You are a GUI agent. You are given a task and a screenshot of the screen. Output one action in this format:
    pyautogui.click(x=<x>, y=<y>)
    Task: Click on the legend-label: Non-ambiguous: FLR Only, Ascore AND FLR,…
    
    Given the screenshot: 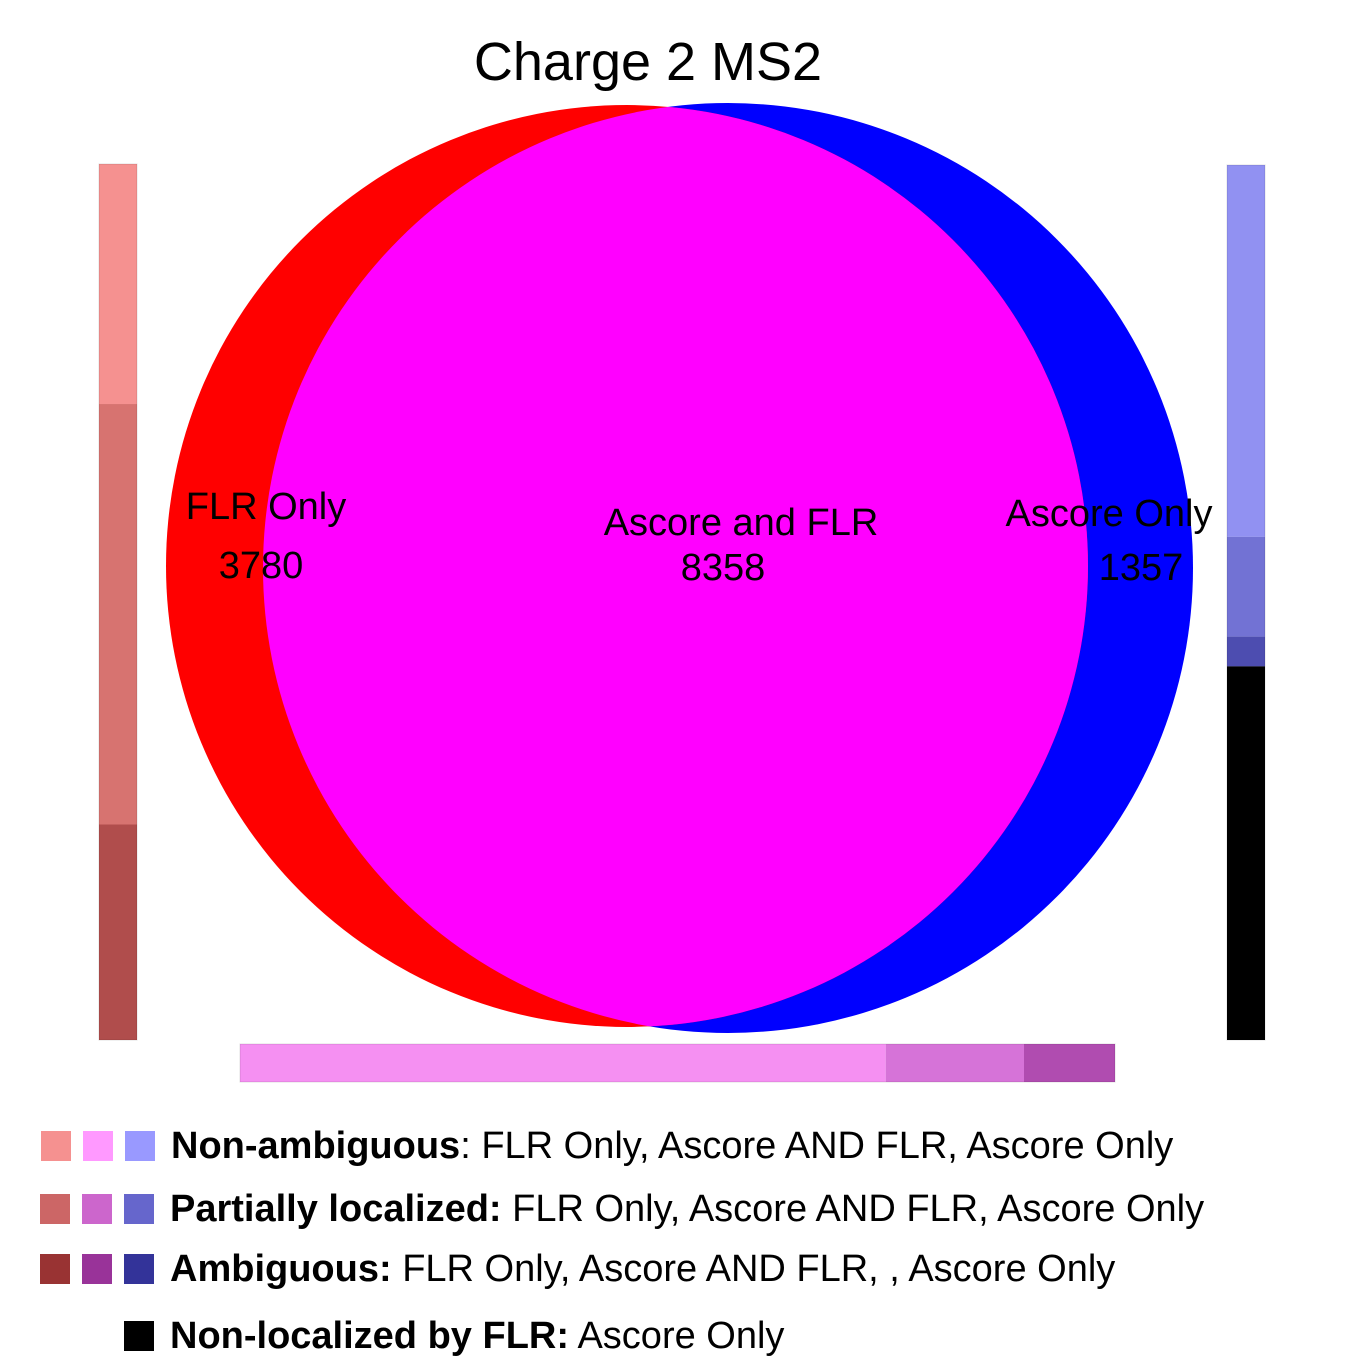 What is the action you would take?
    pyautogui.click(x=672, y=1146)
    